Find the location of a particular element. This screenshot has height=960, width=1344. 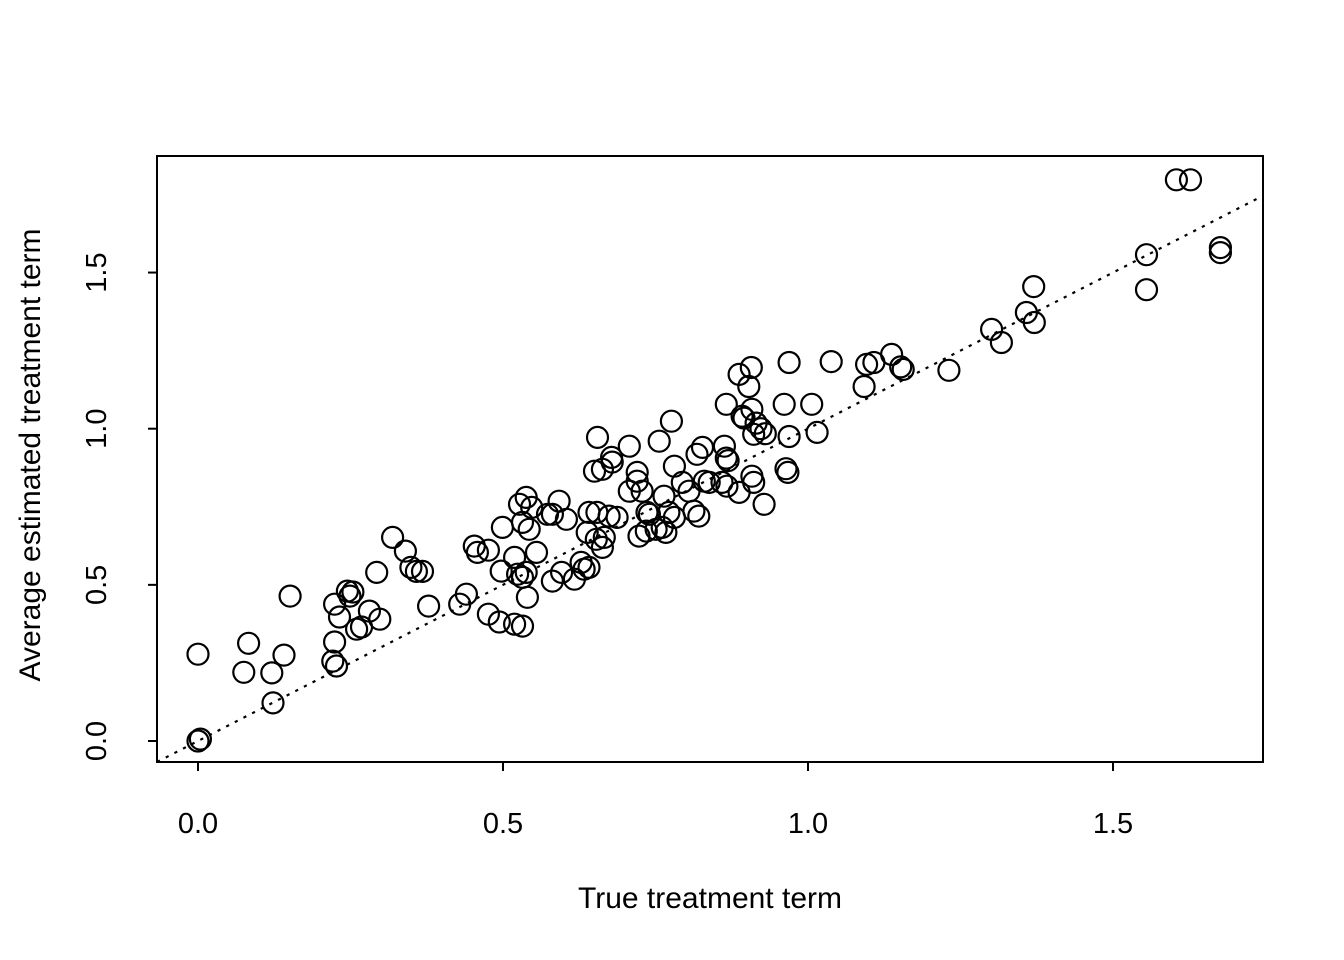

x-tick-label: 0.5 is located at coordinates (503, 824).